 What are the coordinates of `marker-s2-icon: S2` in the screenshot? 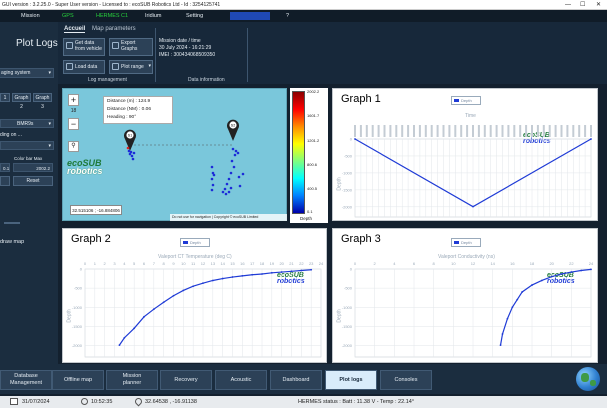 It's located at (233, 130).